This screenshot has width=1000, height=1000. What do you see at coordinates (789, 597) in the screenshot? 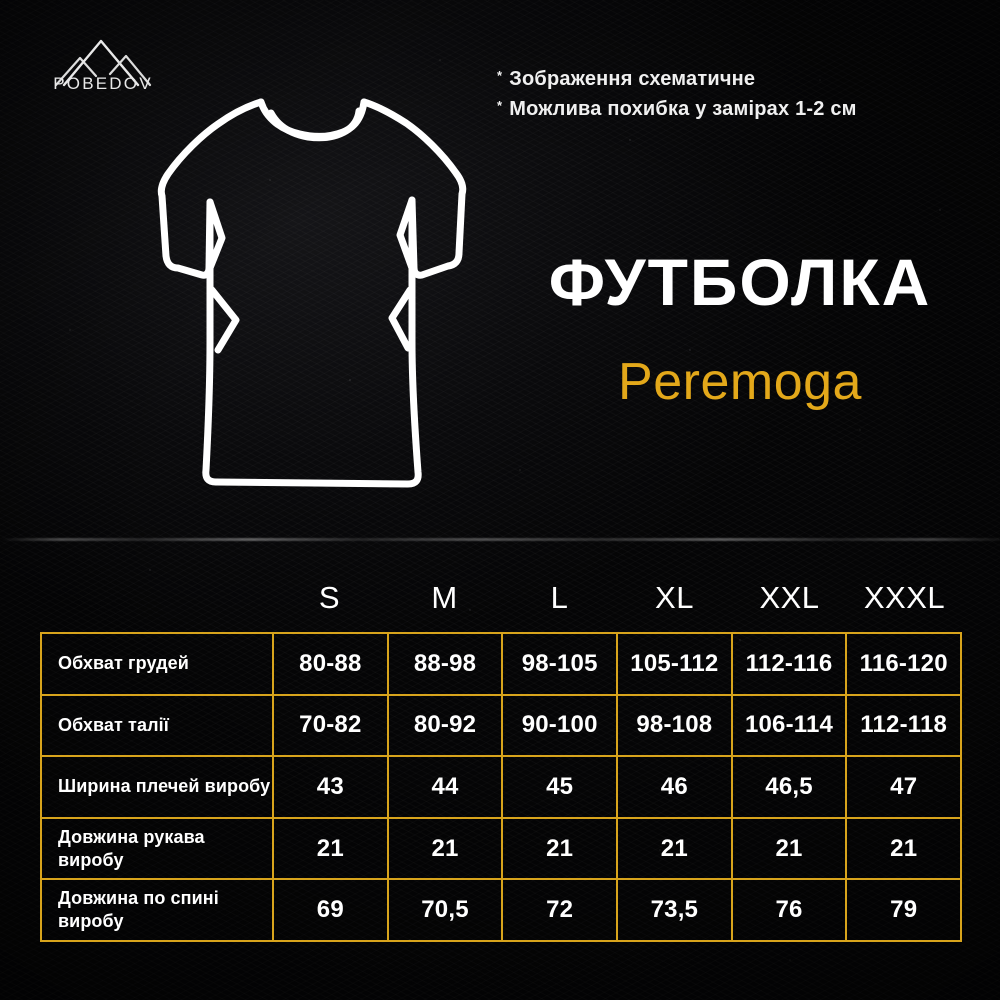
I see `size-header-xxl: XXL` at bounding box center [789, 597].